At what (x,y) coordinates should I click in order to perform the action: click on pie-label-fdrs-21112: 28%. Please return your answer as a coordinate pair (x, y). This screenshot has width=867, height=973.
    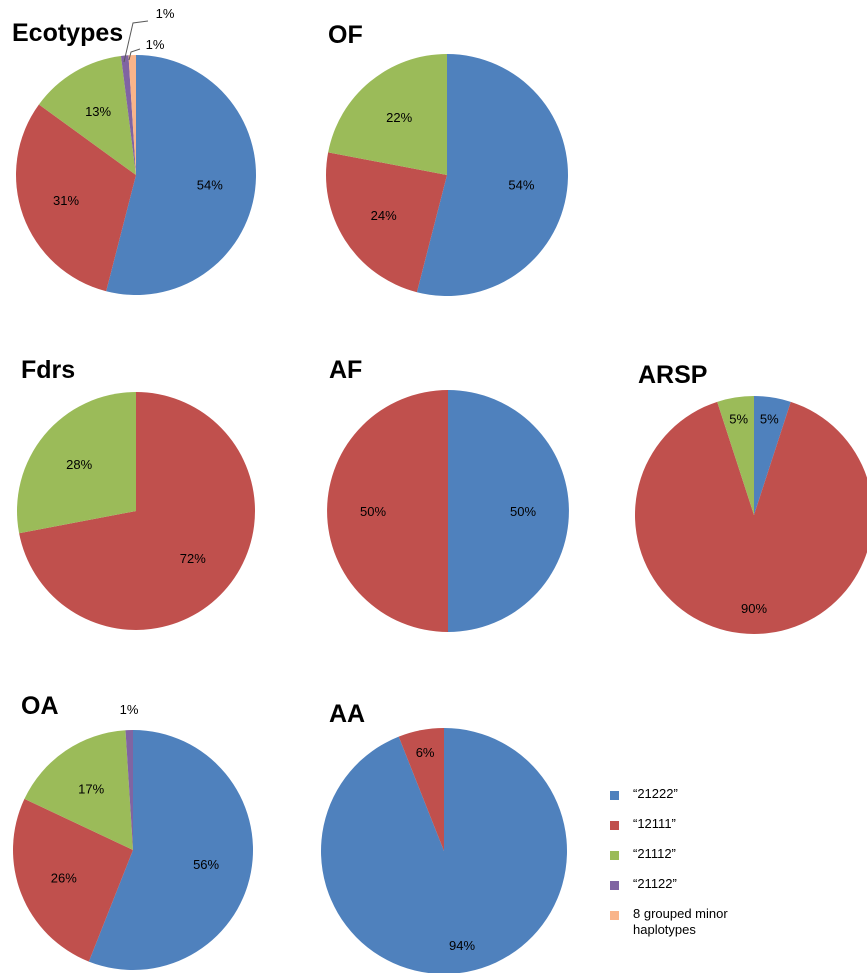
    Looking at the image, I should click on (79, 464).